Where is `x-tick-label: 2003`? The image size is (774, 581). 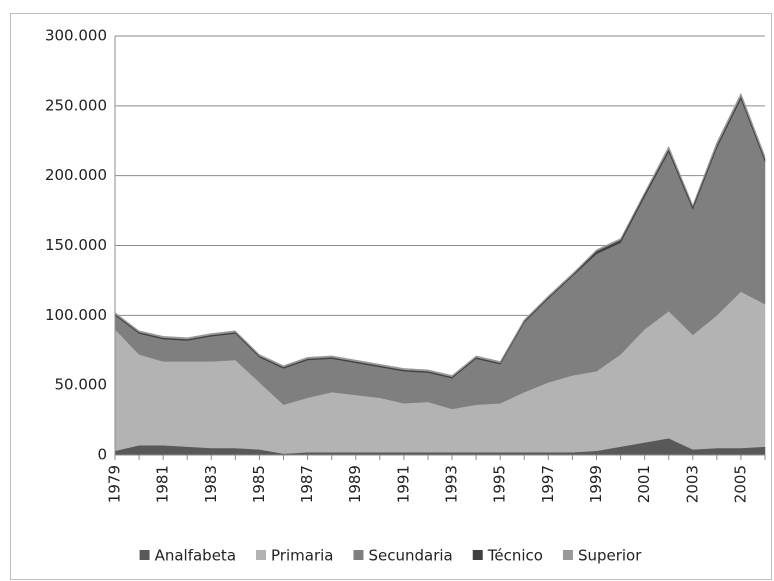
x-tick-label: 2003 is located at coordinates (692, 484).